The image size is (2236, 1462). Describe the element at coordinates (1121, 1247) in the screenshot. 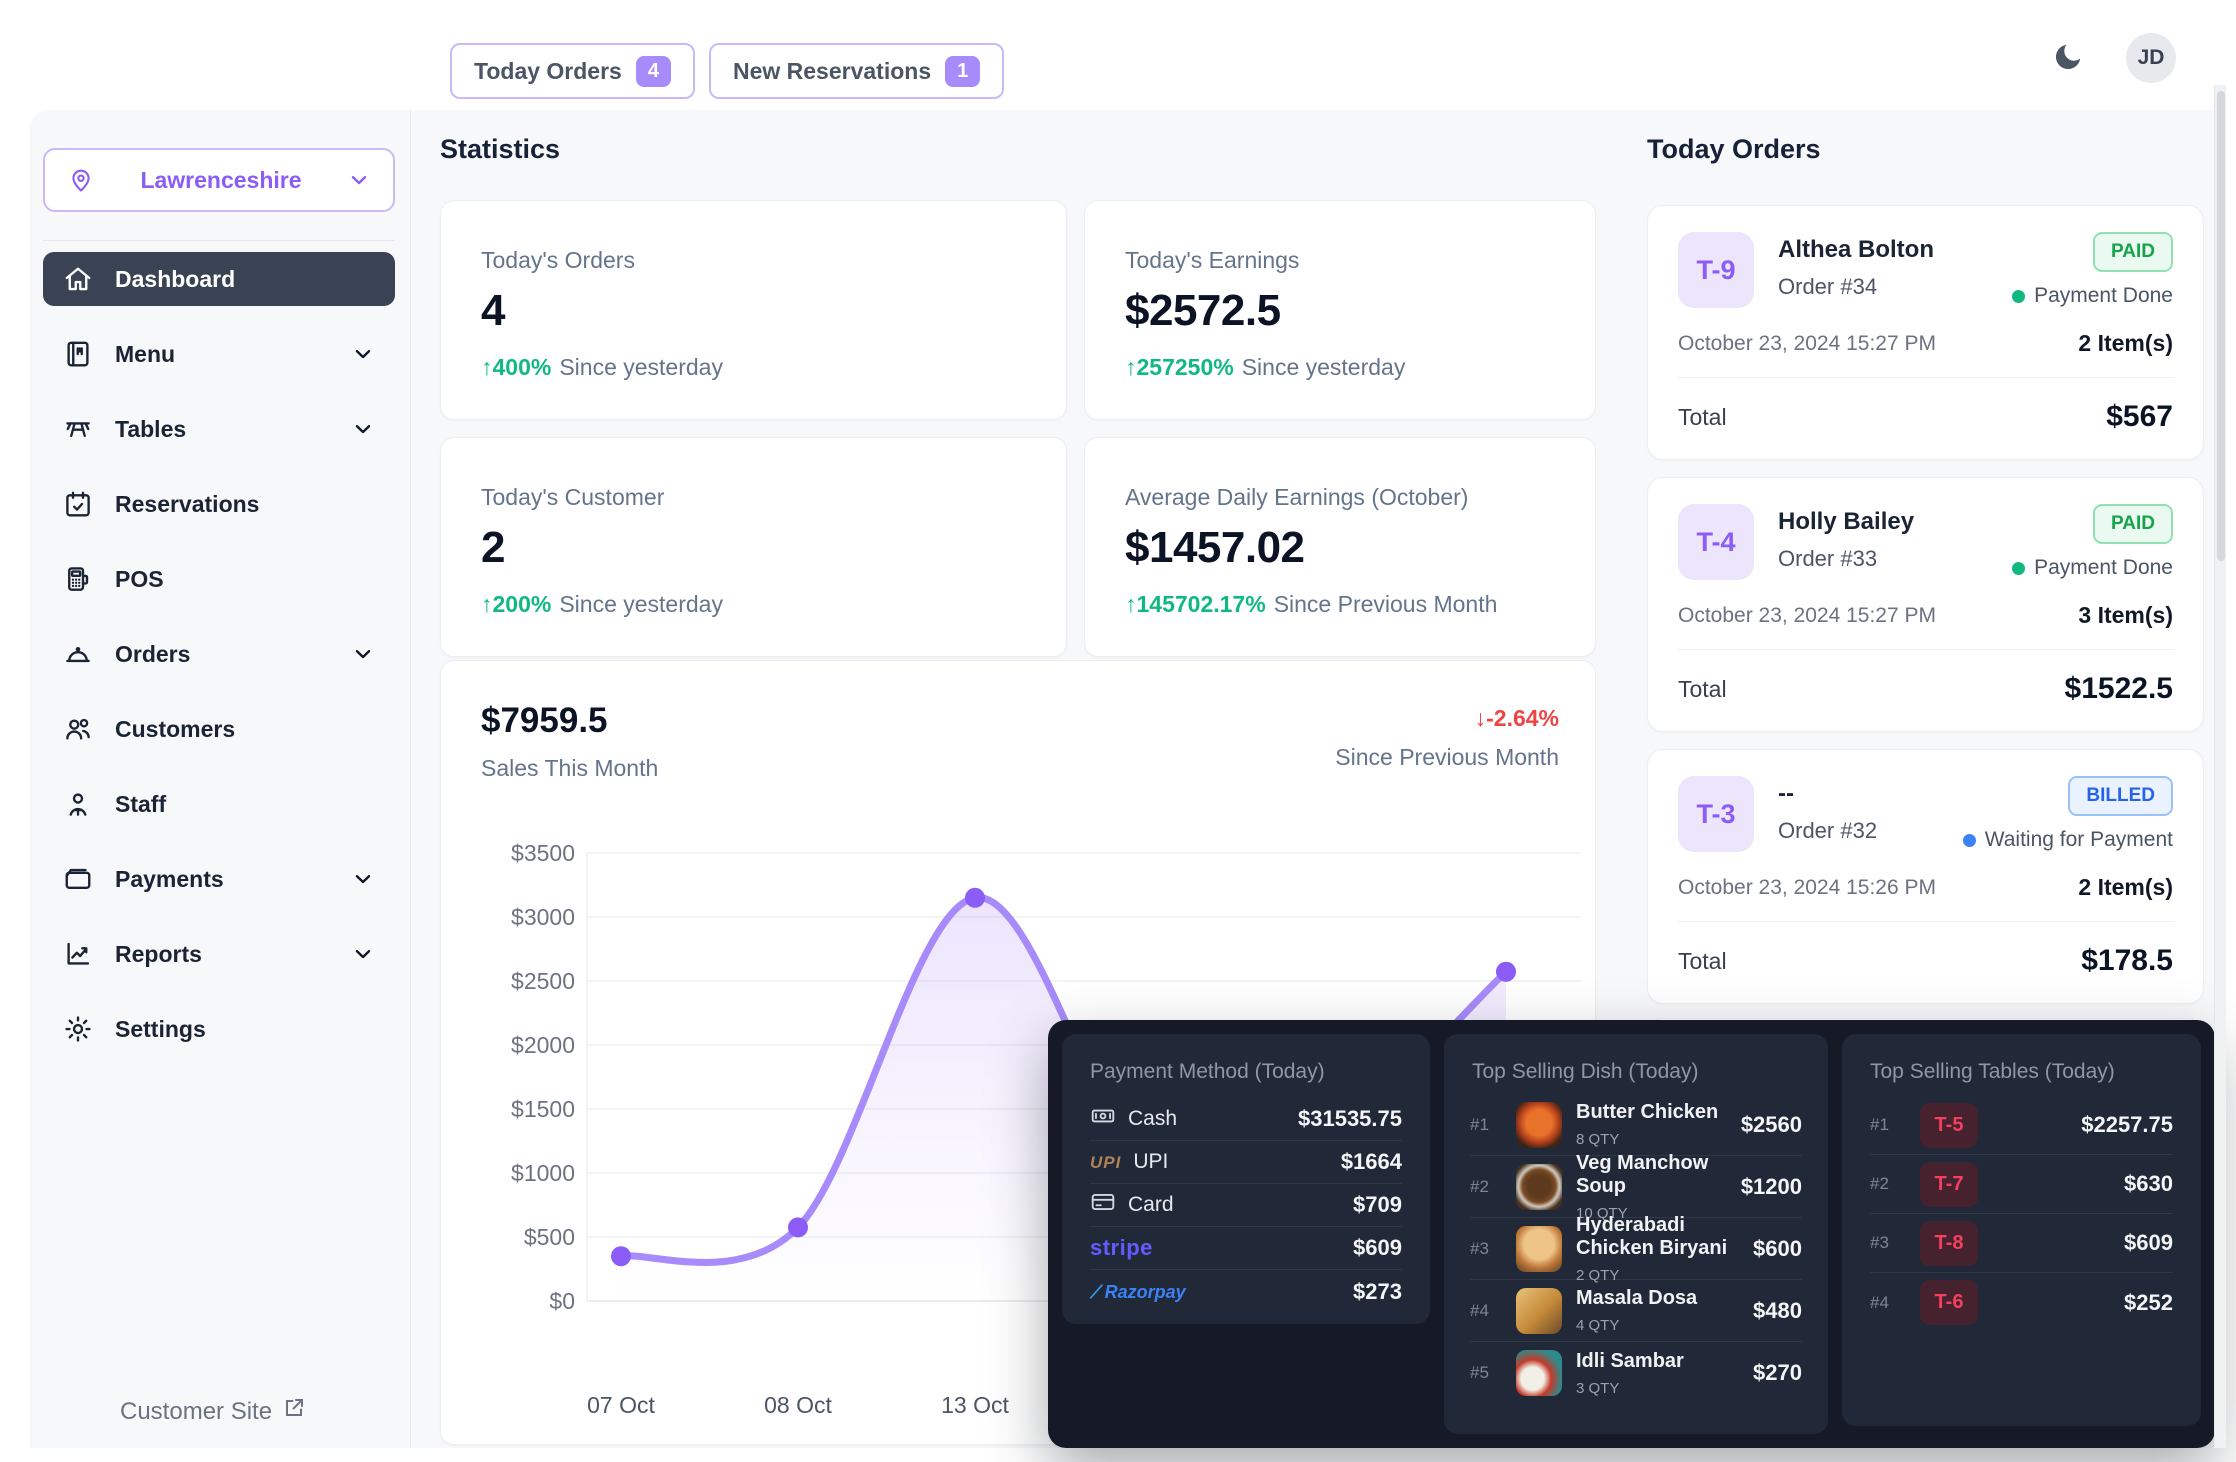

I see `stripe-logo: stripe` at that location.